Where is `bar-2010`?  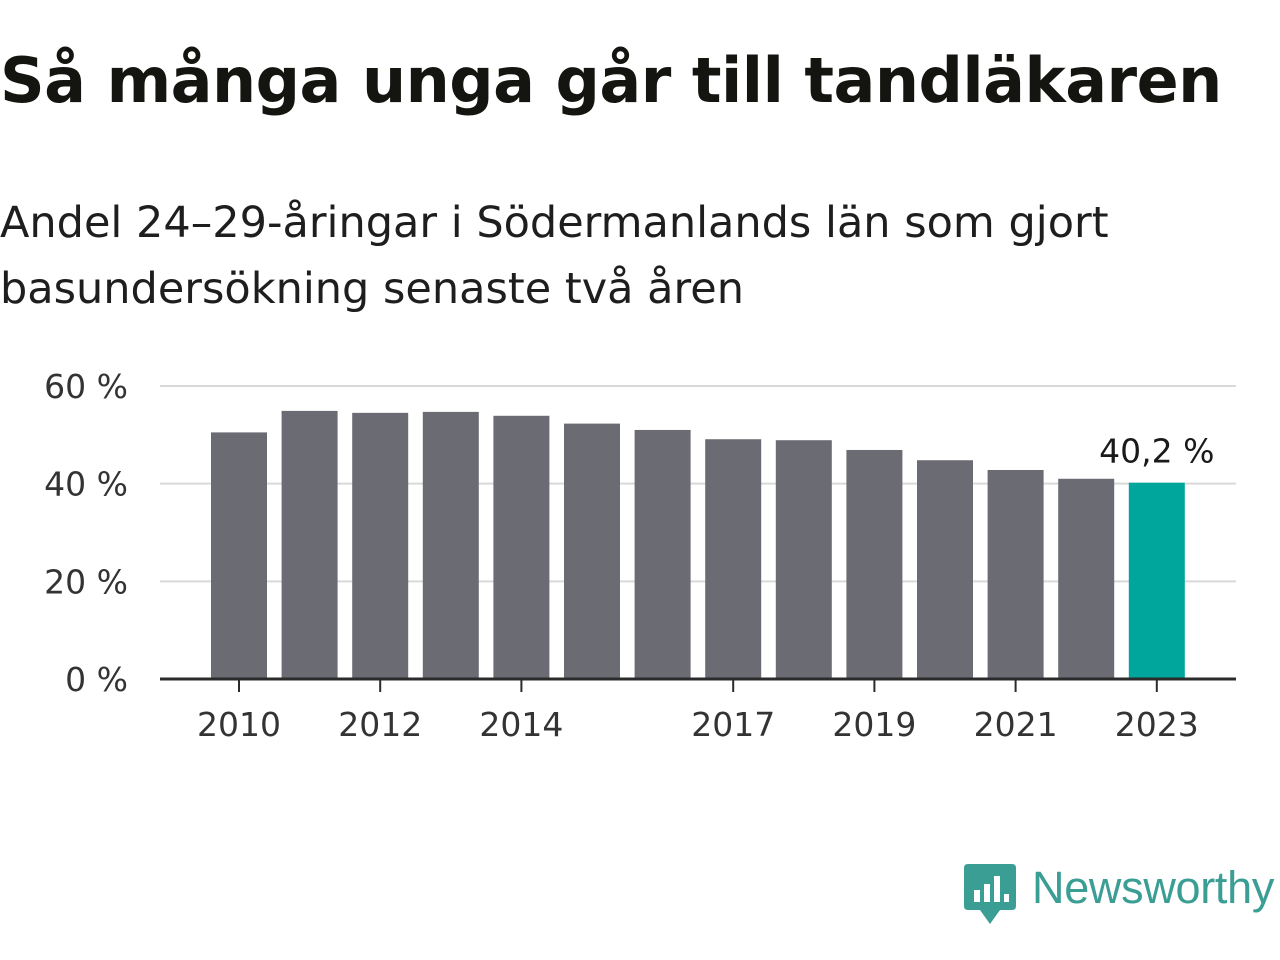 bar-2010 is located at coordinates (239, 555).